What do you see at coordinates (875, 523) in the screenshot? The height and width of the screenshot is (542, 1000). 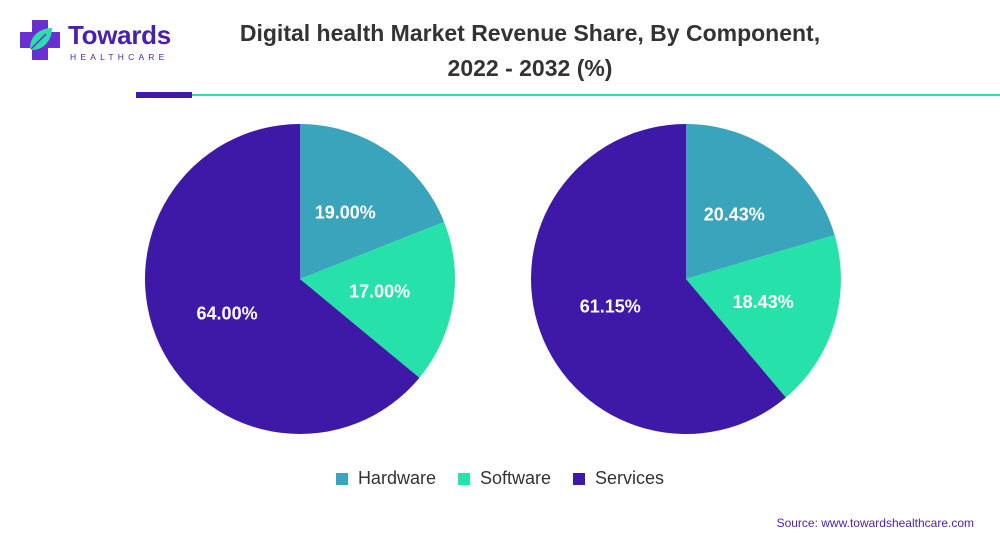 I see `source-note: Source: www.towardshealthcare.com` at bounding box center [875, 523].